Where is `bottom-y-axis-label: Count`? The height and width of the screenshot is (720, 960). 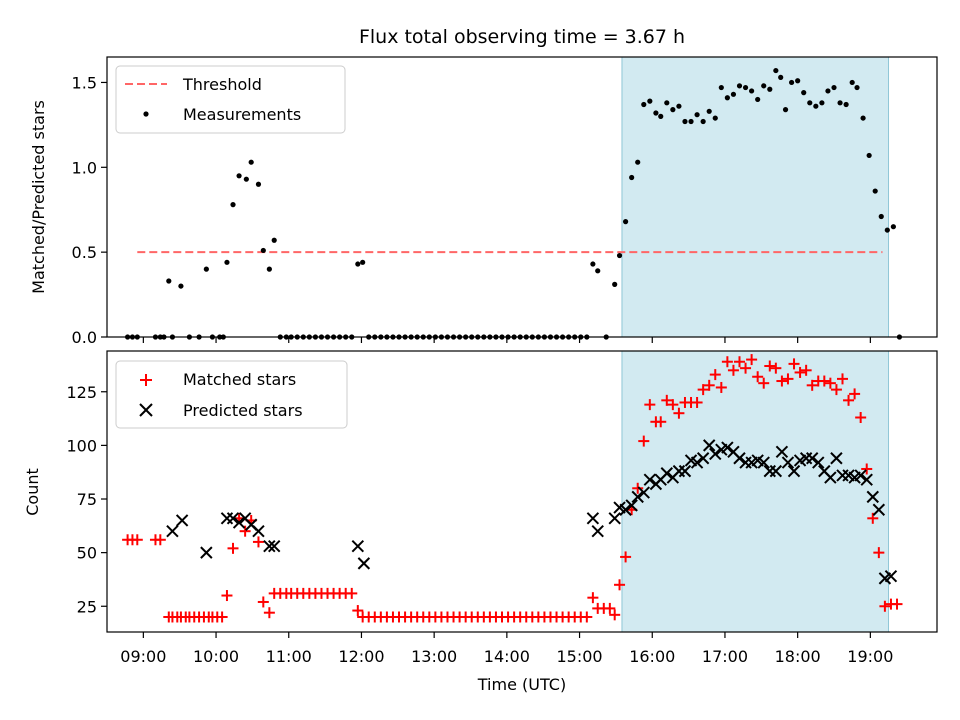
bottom-y-axis-label: Count is located at coordinates (32, 492).